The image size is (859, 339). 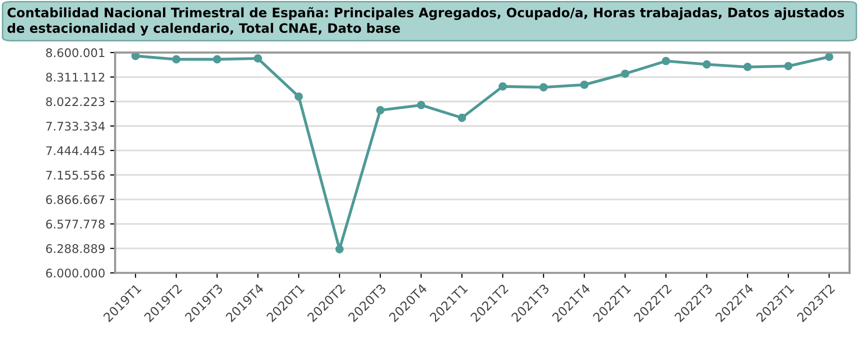 What do you see at coordinates (75, 199) in the screenshot?
I see `y-tick-label: 6.866.667` at bounding box center [75, 199].